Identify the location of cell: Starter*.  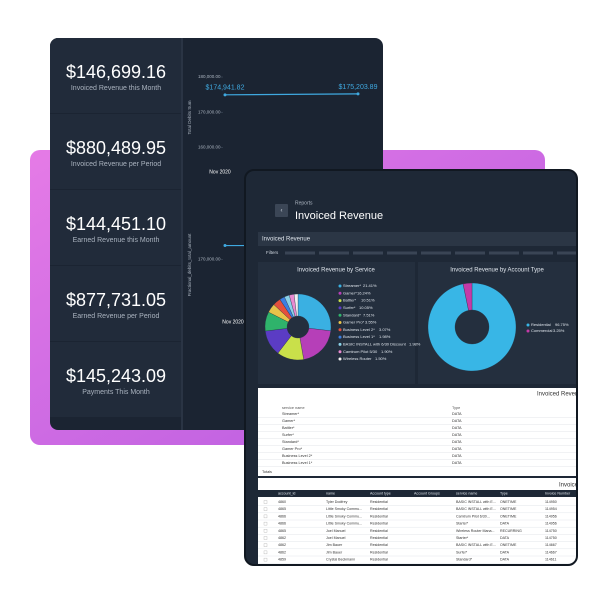
(462, 538).